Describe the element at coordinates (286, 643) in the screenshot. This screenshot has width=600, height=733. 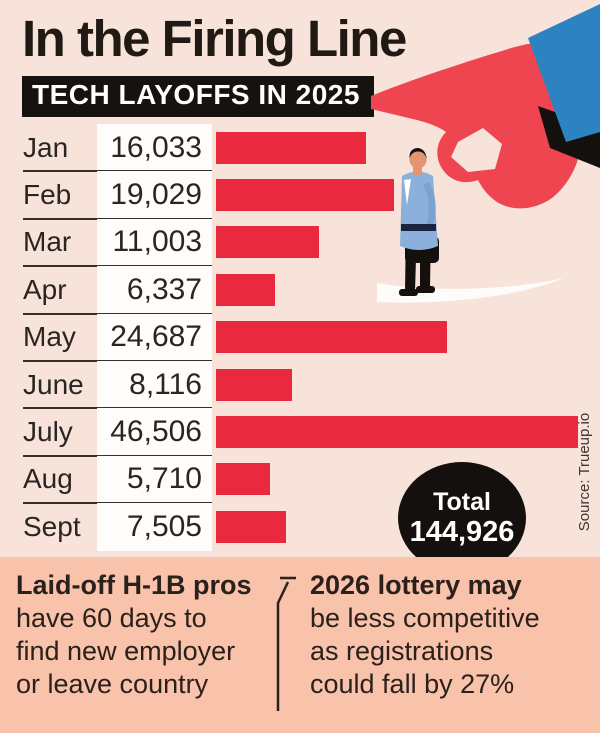
I see `divider-zigzag-icon` at that location.